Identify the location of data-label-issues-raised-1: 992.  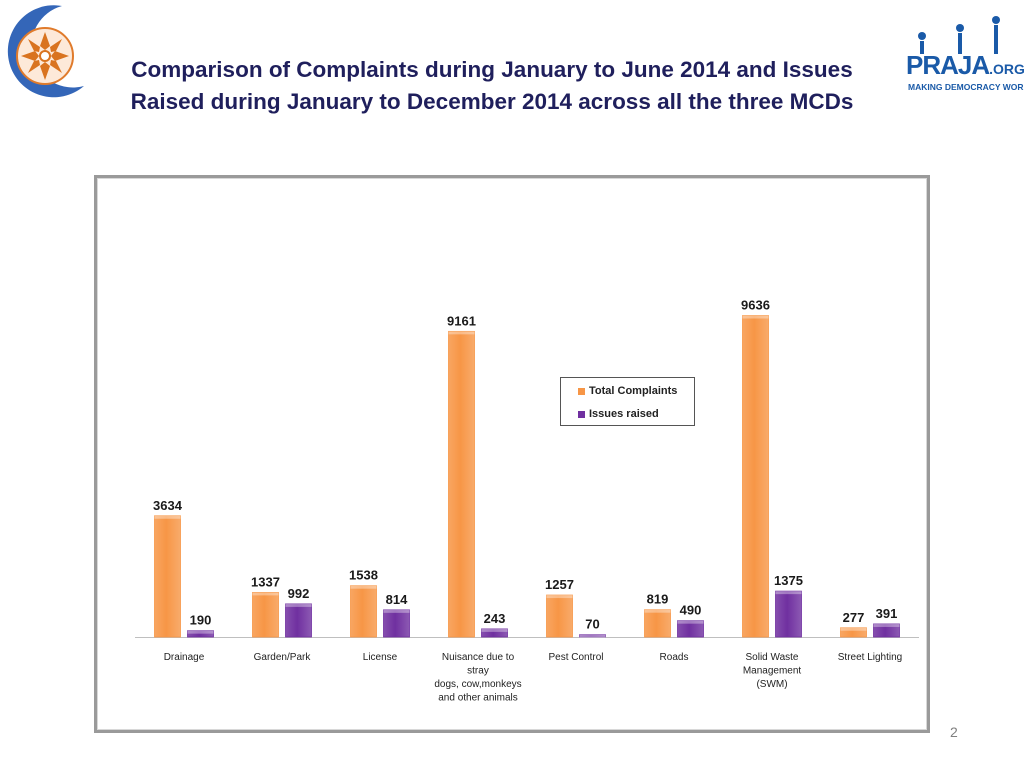
(299, 593).